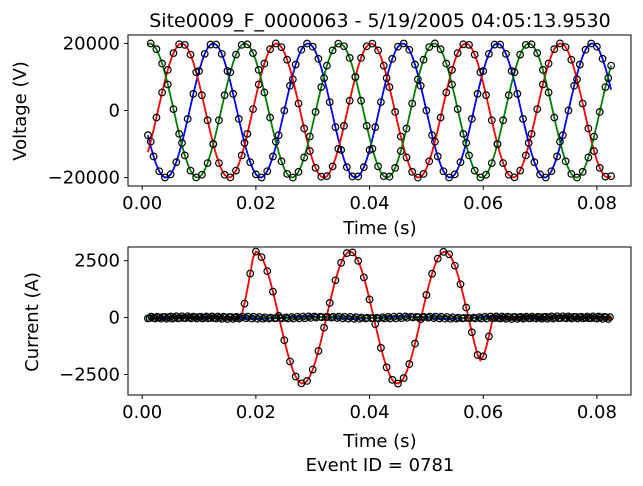 The height and width of the screenshot is (486, 643). What do you see at coordinates (379, 228) in the screenshot?
I see `voltage-xlabel: Time (s)` at bounding box center [379, 228].